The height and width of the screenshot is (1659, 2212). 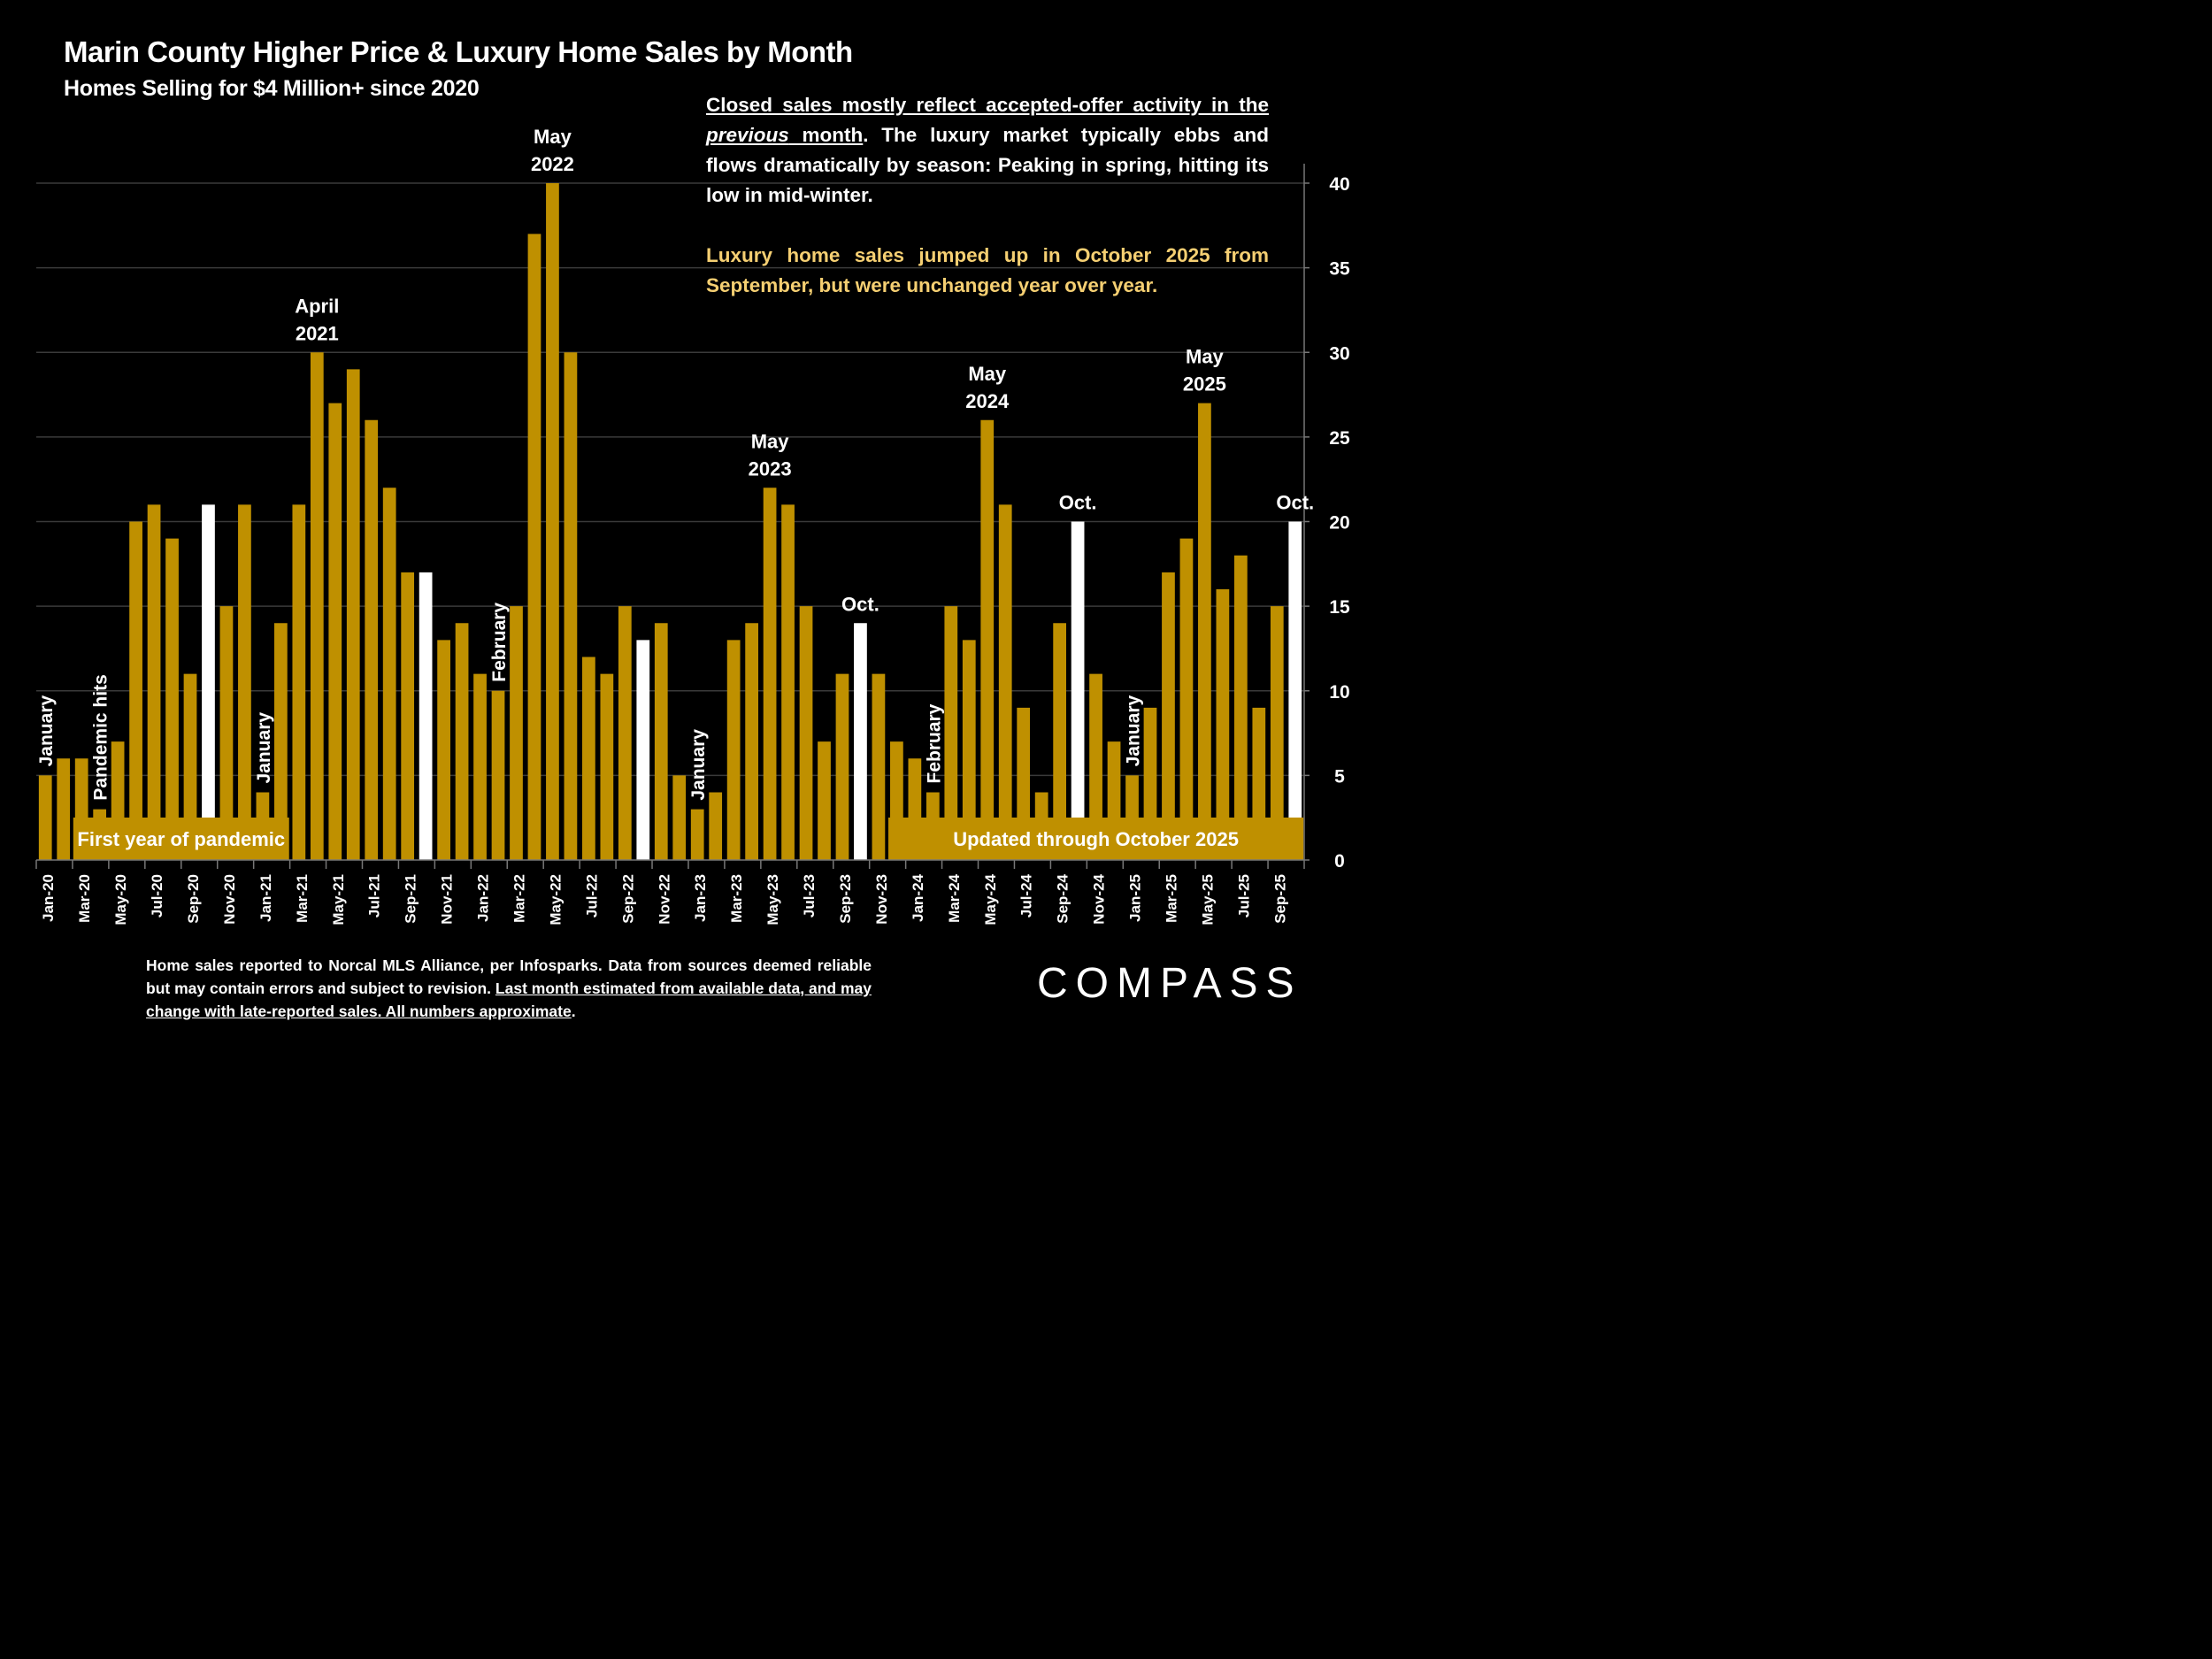 I want to click on x-tick-label: May-20, so click(x=120, y=900).